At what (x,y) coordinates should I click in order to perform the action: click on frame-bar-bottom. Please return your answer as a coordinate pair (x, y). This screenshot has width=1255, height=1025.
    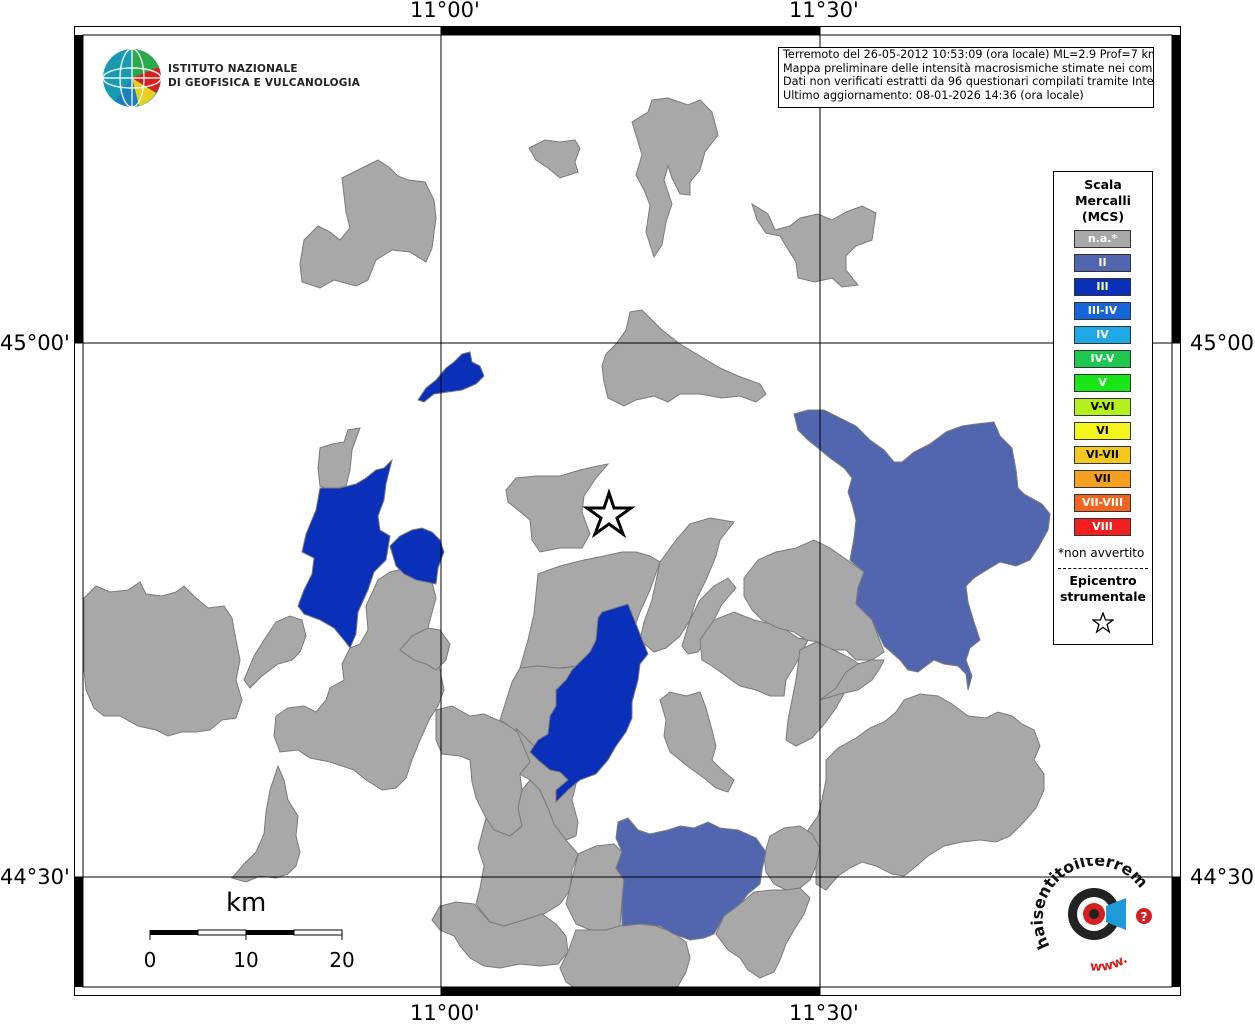
    Looking at the image, I should click on (630, 991).